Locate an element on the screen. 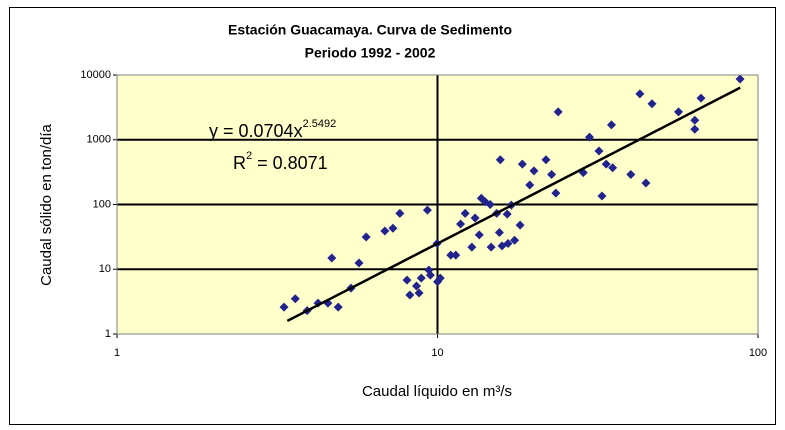 This screenshot has height=430, width=785. y-tick-label: 1 is located at coordinates (108, 334).